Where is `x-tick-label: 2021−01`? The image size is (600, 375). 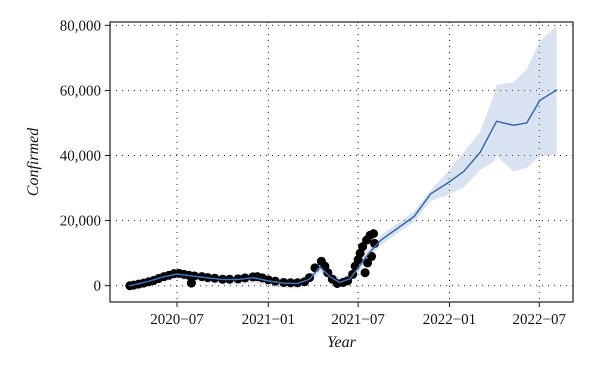 x-tick-label: 2021−01 is located at coordinates (269, 320).